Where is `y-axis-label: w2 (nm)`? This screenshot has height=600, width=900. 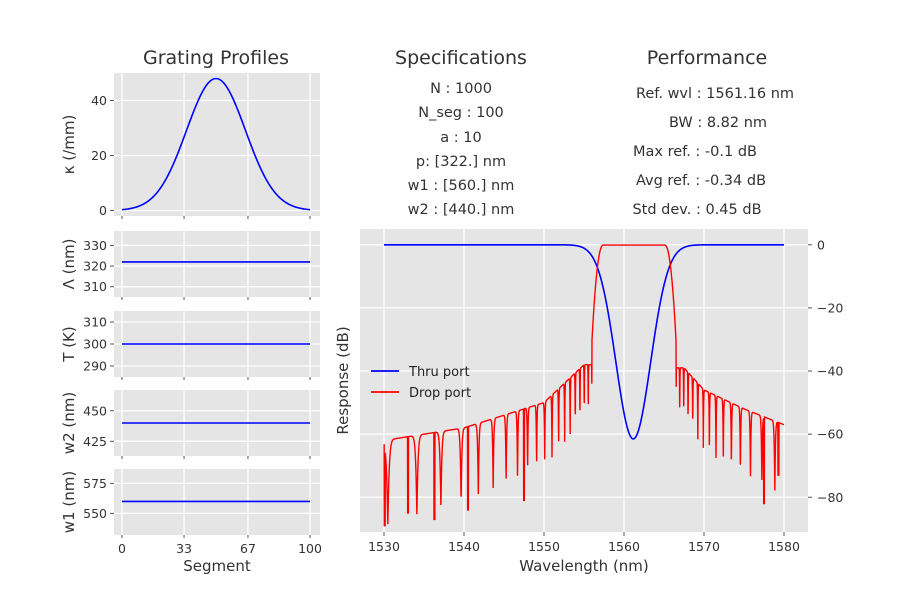 y-axis-label: w2 (nm) is located at coordinates (69, 423).